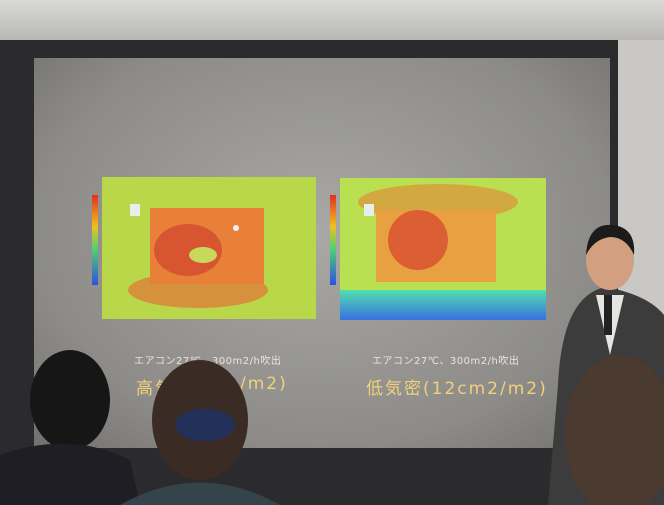 The image size is (664, 505). I want to click on heatmap-right, so click(438, 249).